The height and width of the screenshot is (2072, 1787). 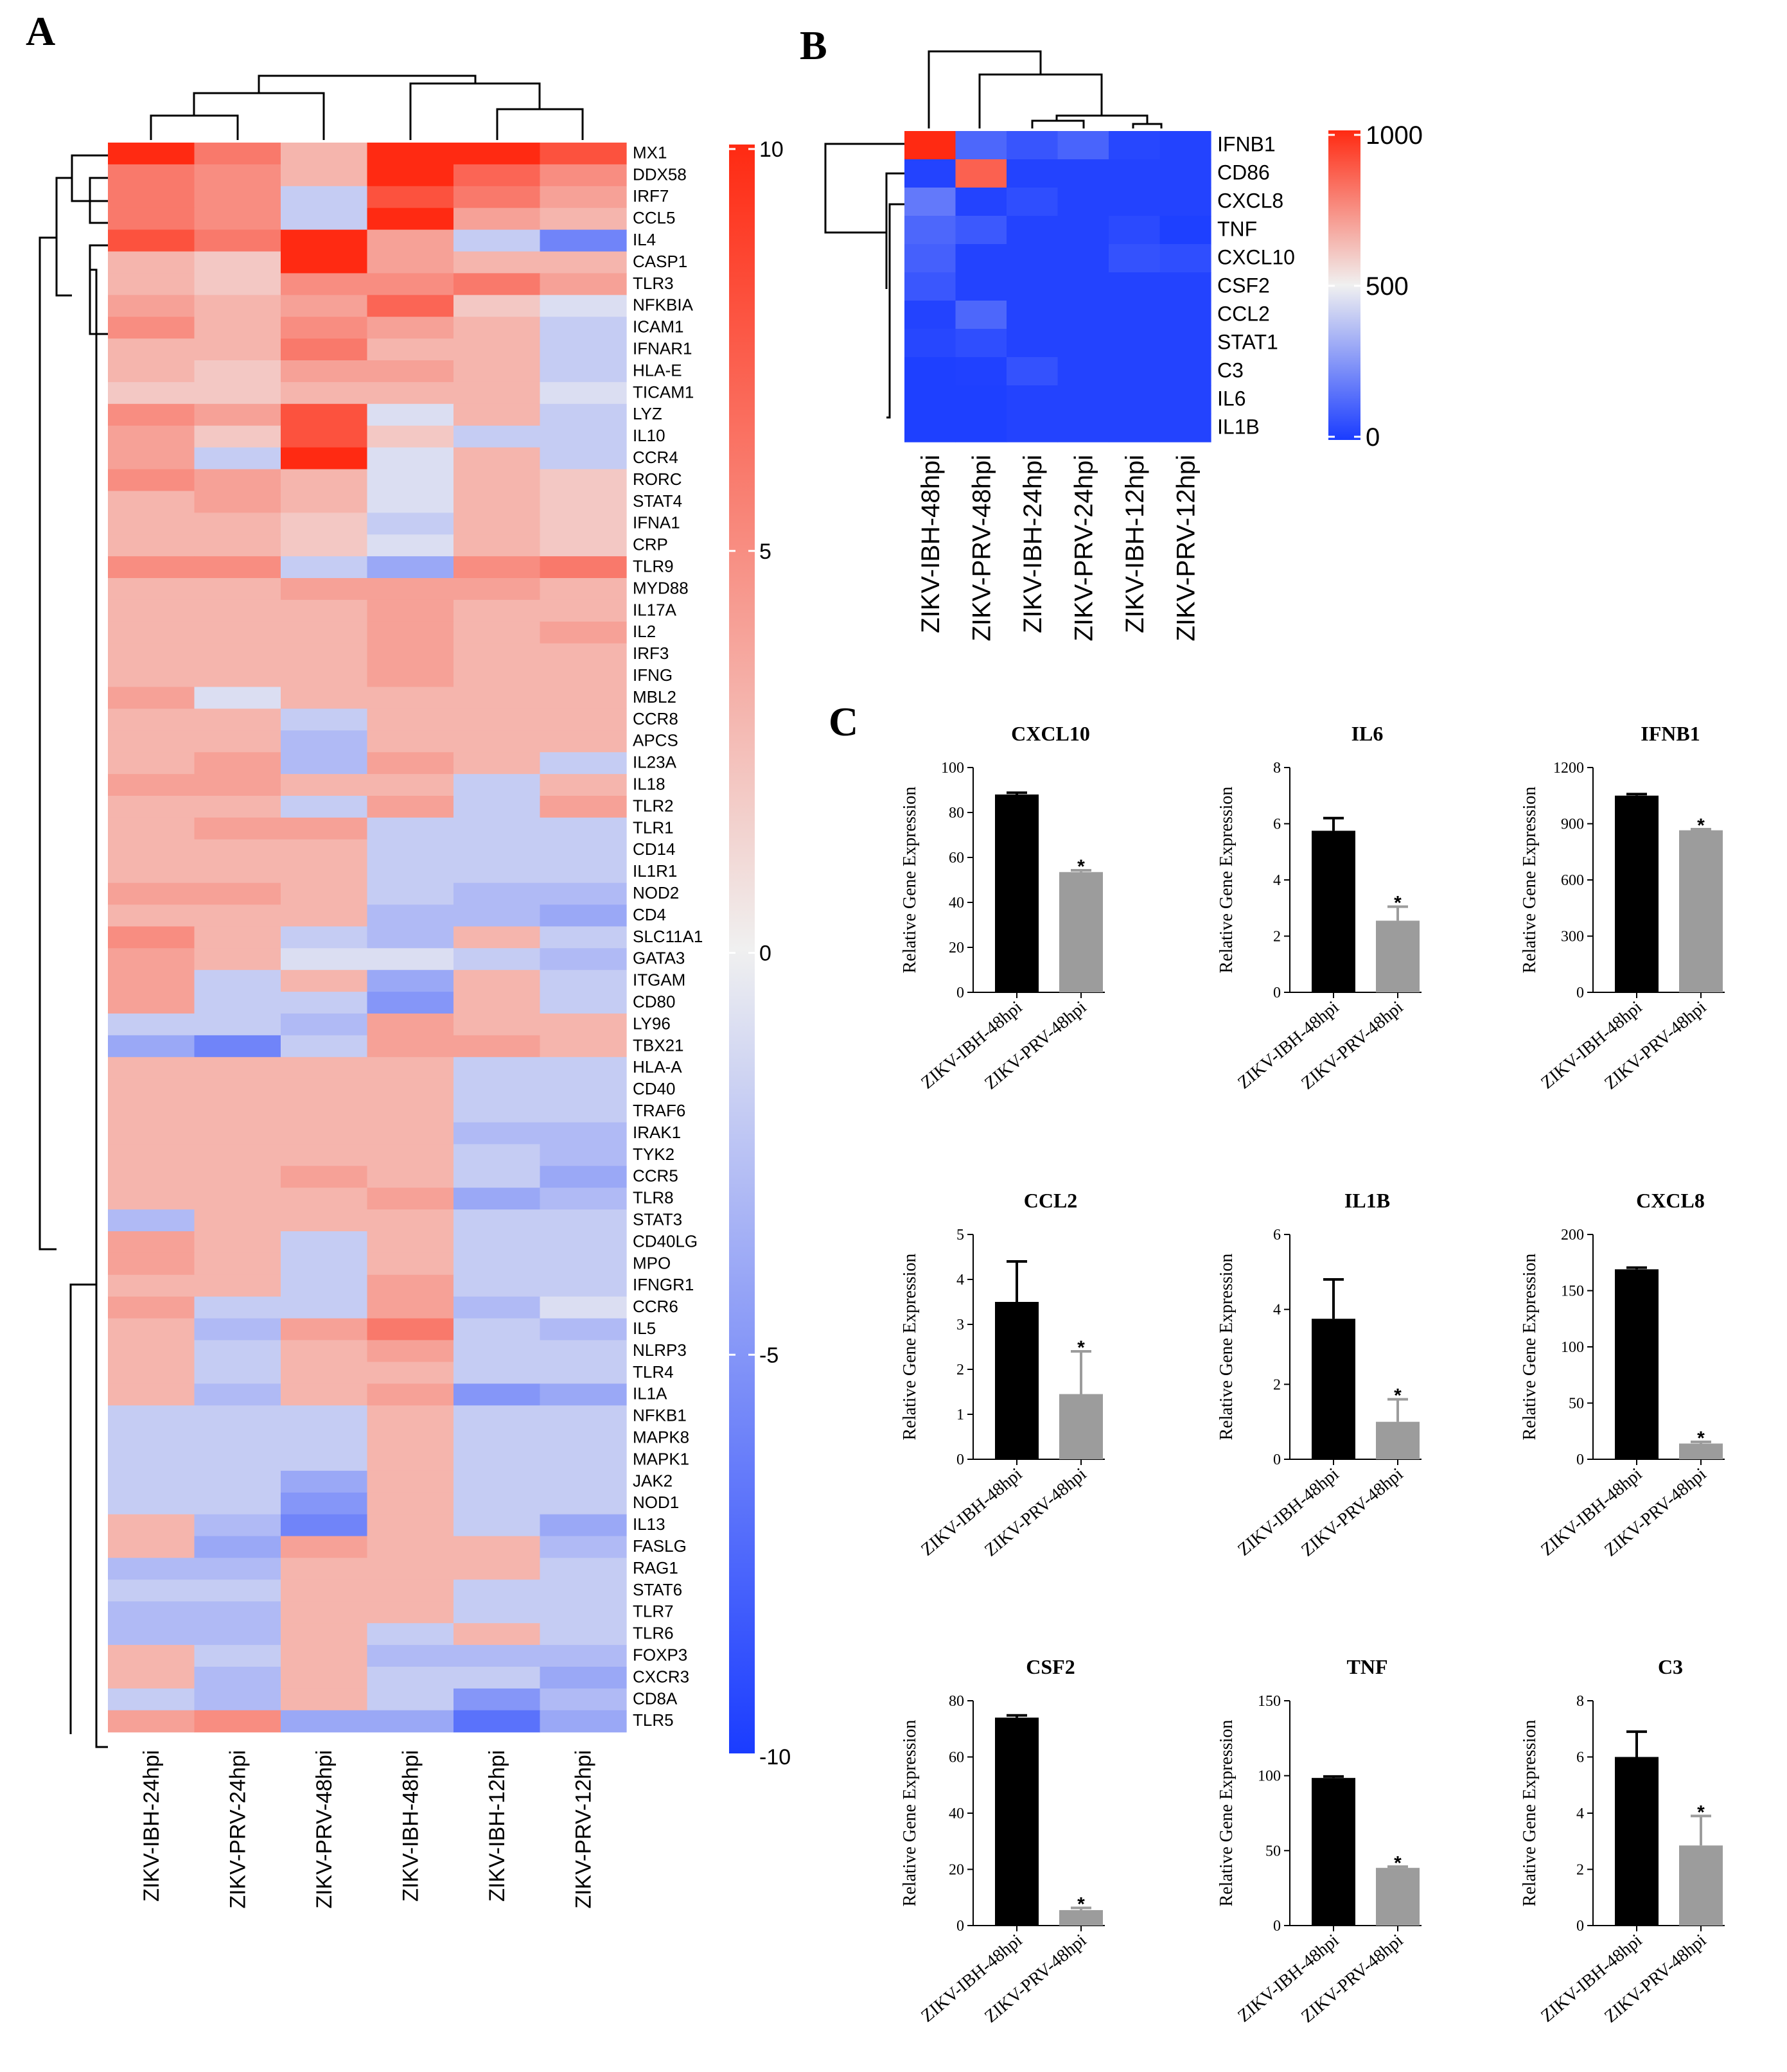 What do you see at coordinates (656, 892) in the screenshot?
I see `heatmap-a-row-label: NOD2` at bounding box center [656, 892].